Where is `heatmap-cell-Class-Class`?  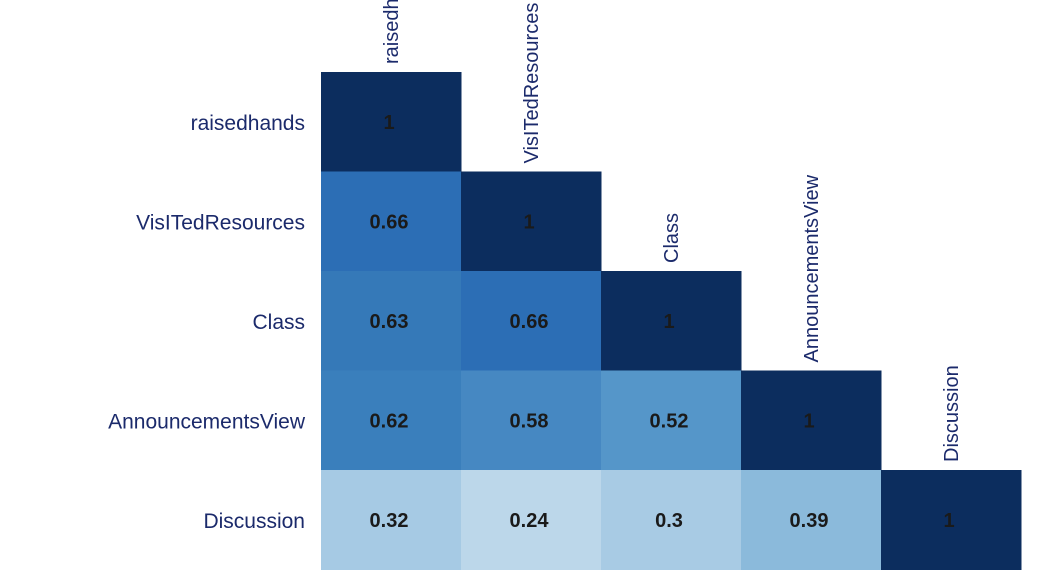
heatmap-cell-Class-Class is located at coordinates (671, 321).